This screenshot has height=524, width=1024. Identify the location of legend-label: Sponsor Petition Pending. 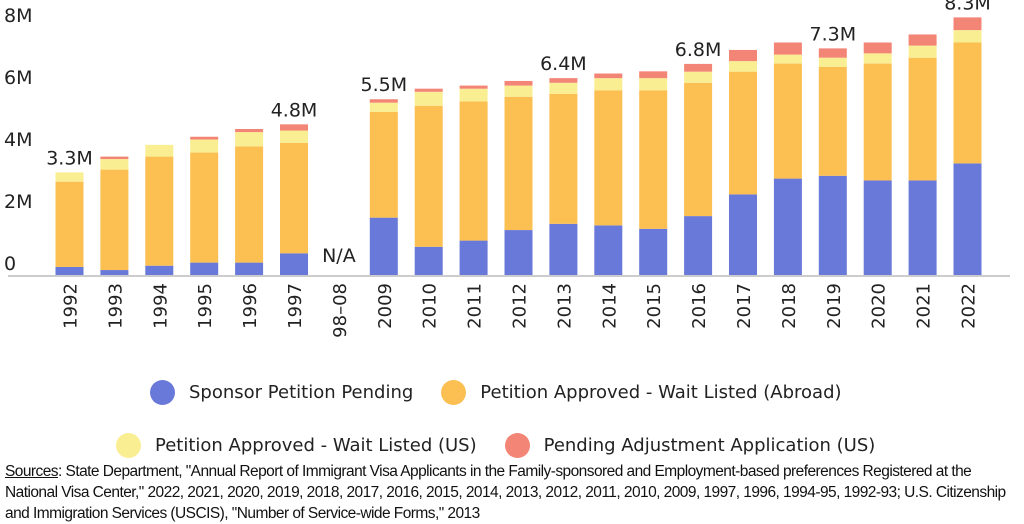
(301, 392).